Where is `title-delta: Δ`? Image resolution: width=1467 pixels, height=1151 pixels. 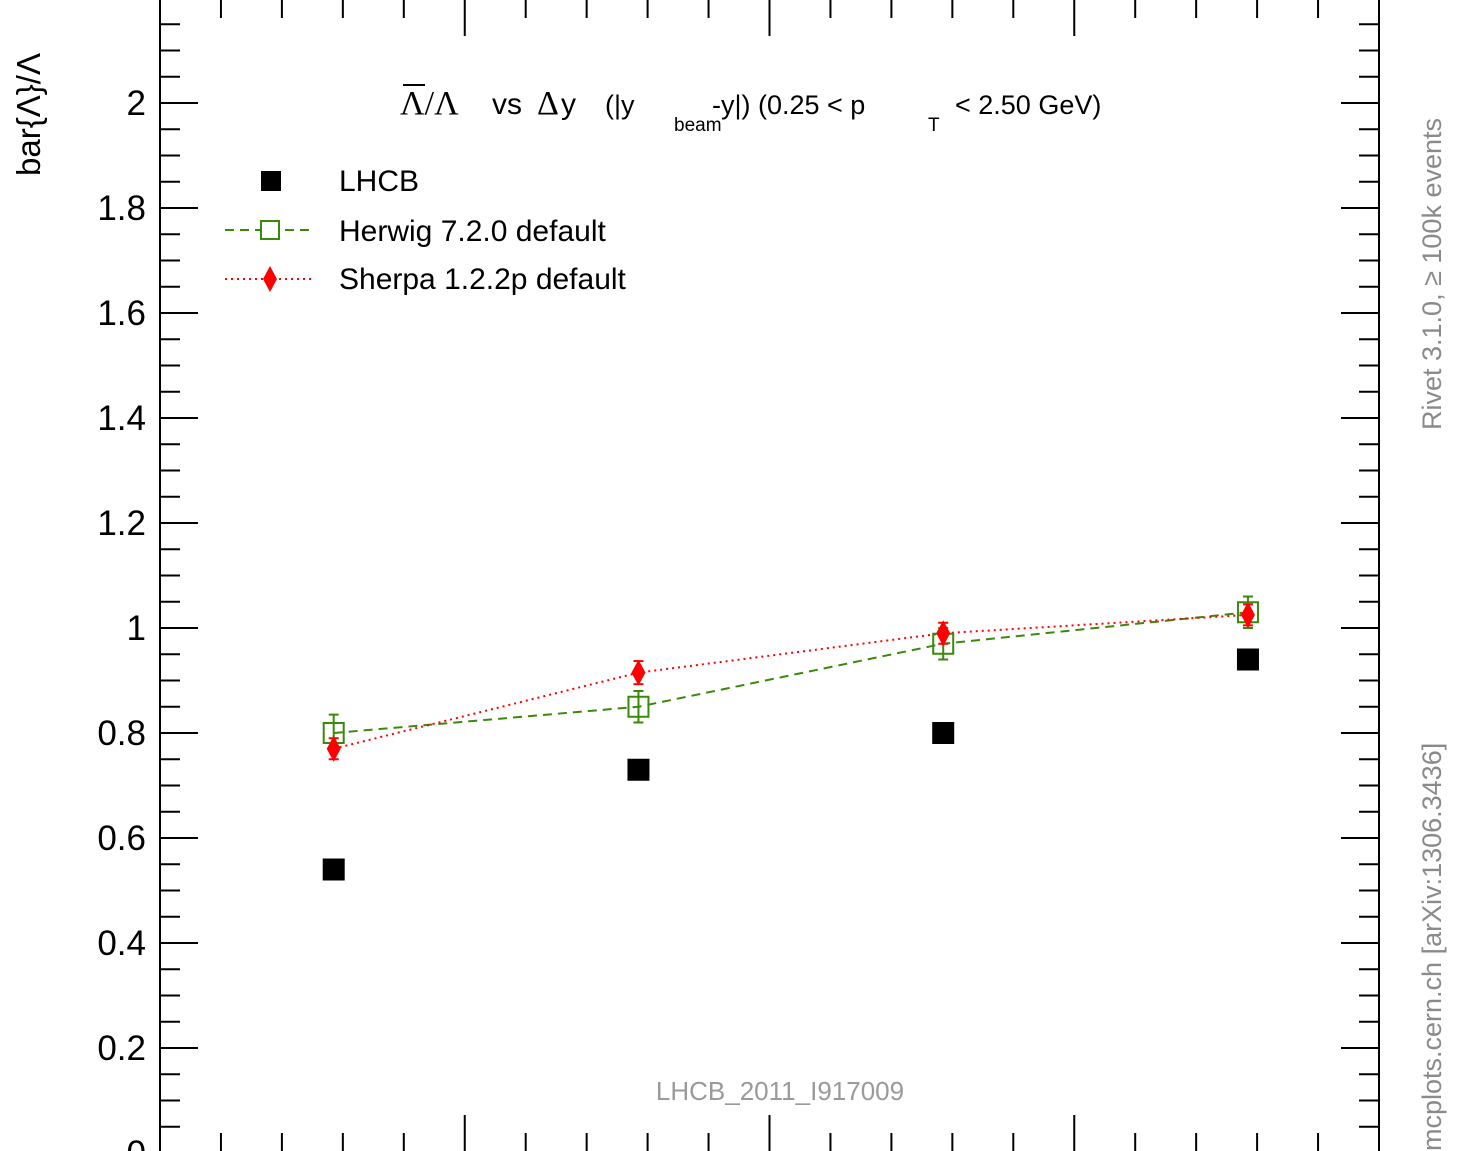
title-delta: Δ is located at coordinates (548, 103).